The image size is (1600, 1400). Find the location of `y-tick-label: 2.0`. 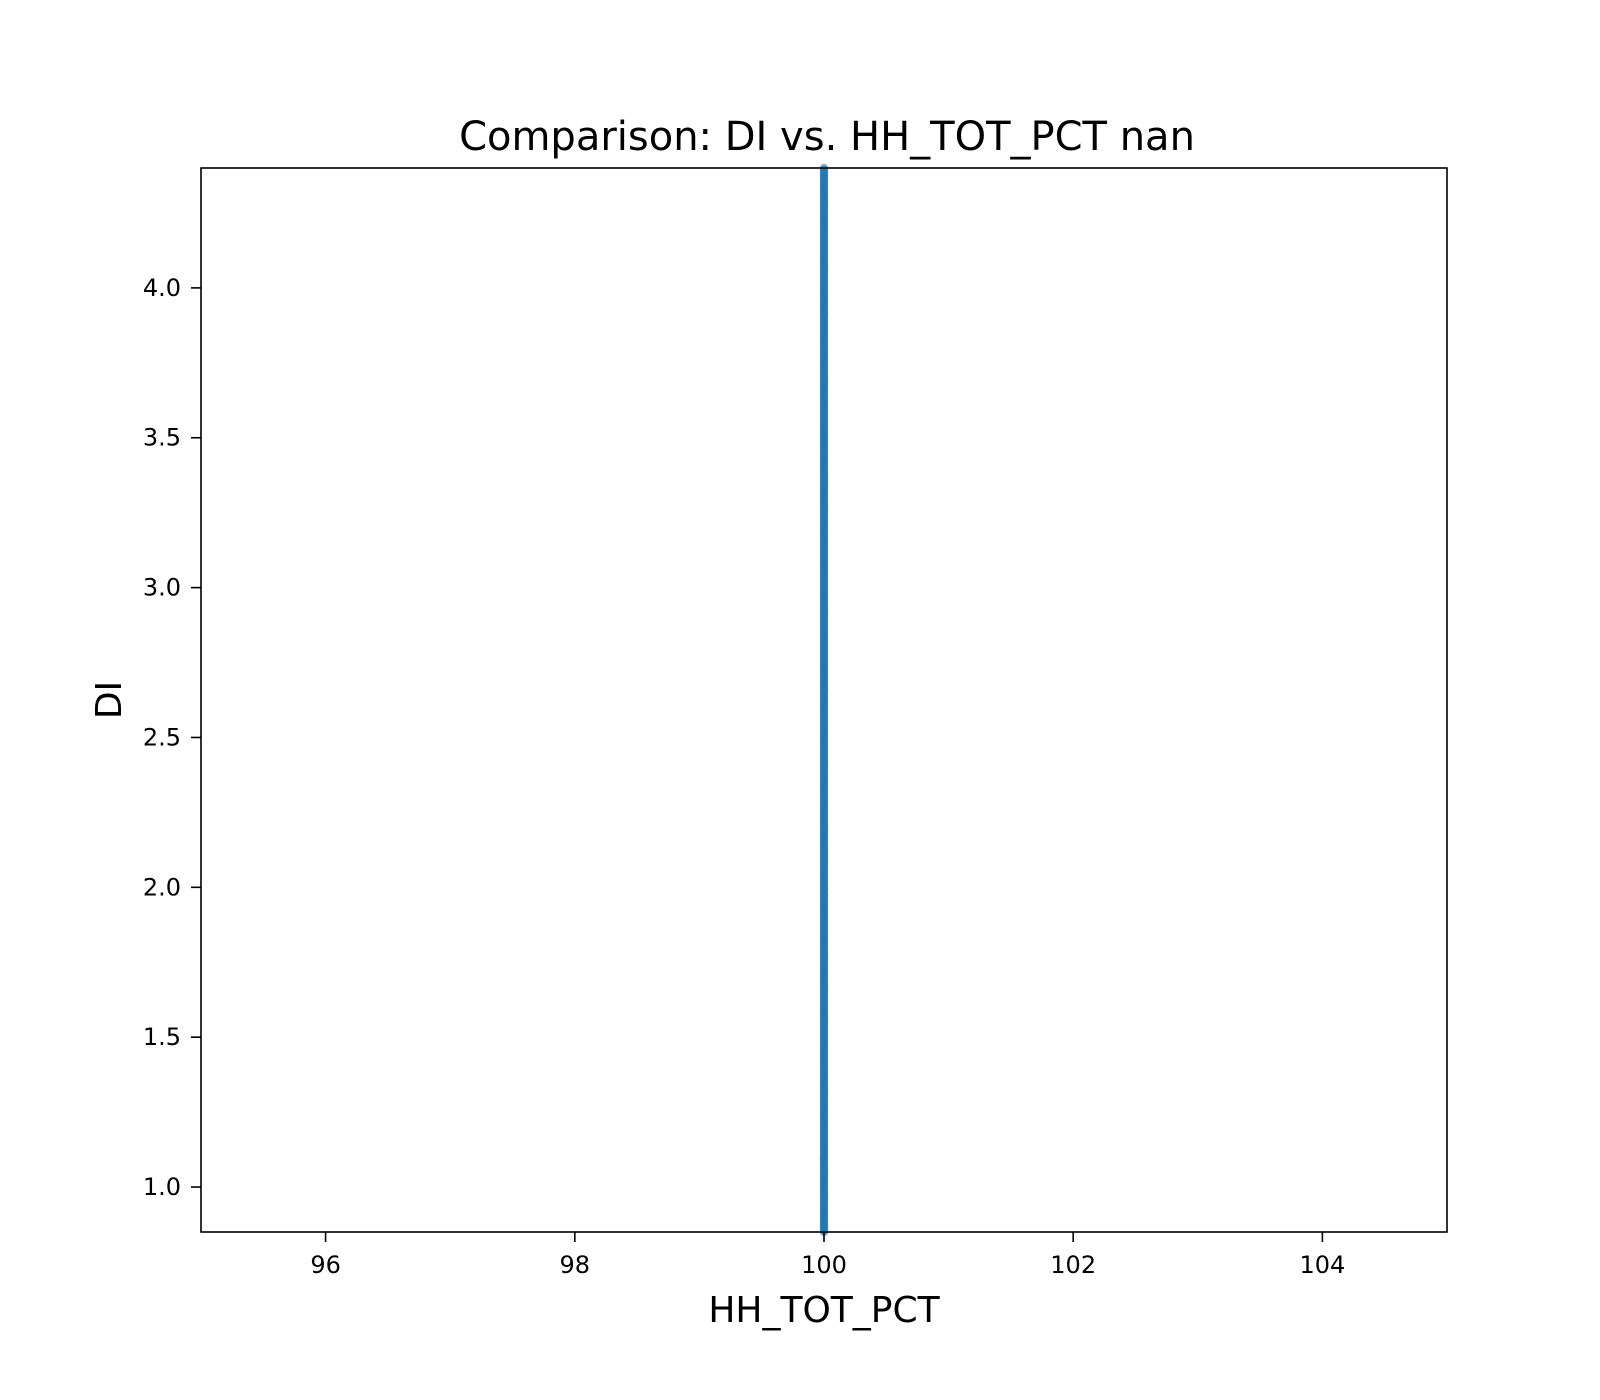

y-tick-label: 2.0 is located at coordinates (162, 887).